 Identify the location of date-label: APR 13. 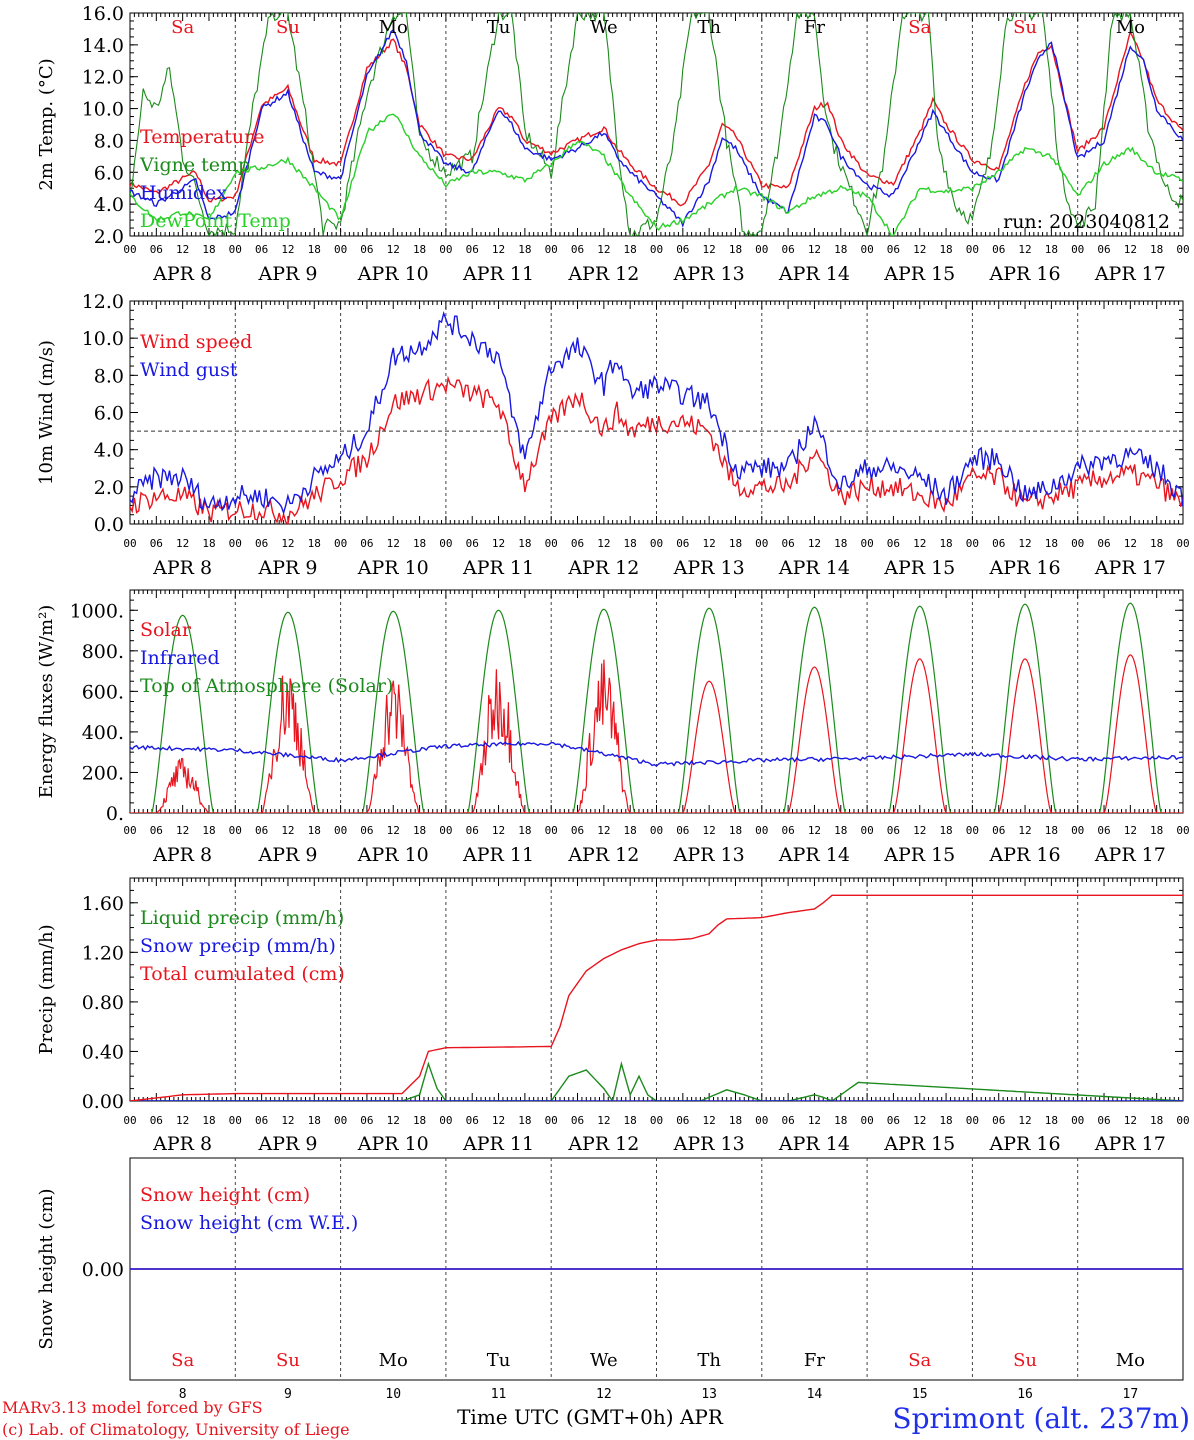
(709, 274).